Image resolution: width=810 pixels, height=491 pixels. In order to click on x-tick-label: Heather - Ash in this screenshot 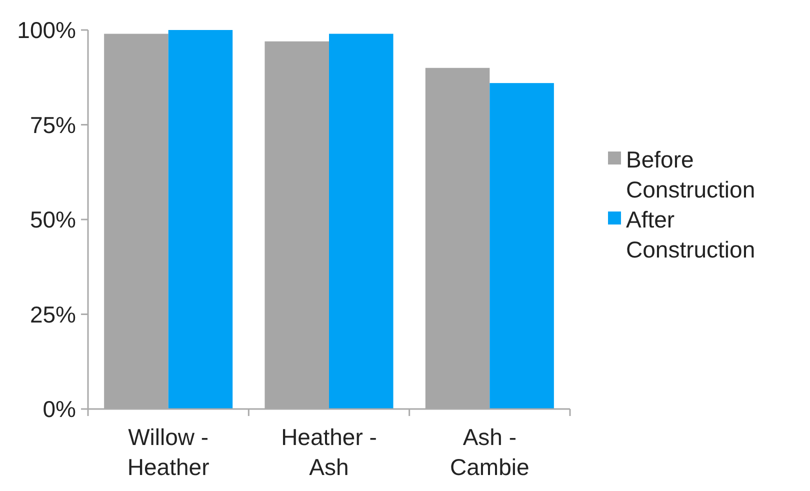, I will do `click(329, 452)`.